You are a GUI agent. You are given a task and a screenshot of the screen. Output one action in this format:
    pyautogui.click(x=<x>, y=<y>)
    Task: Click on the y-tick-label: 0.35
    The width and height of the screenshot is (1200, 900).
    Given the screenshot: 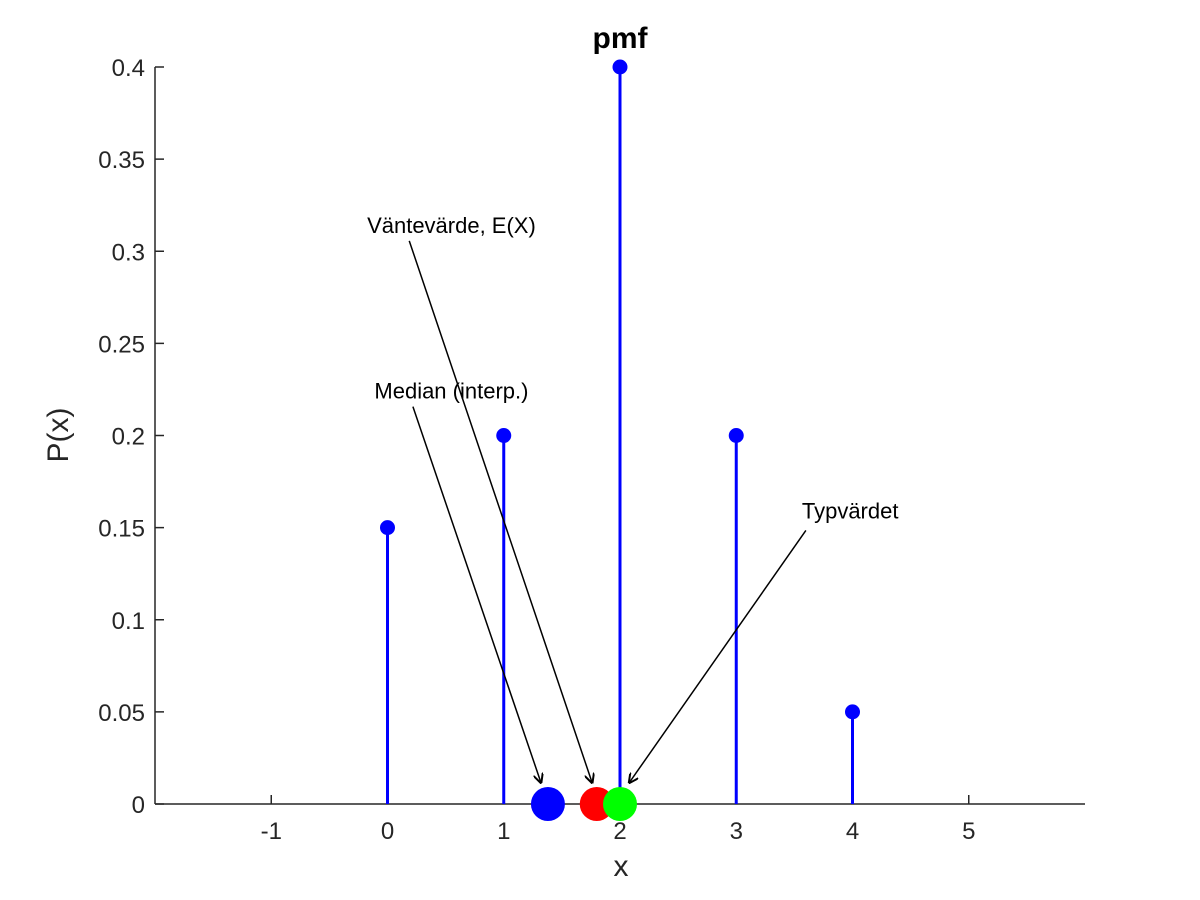 What is the action you would take?
    pyautogui.click(x=121, y=160)
    